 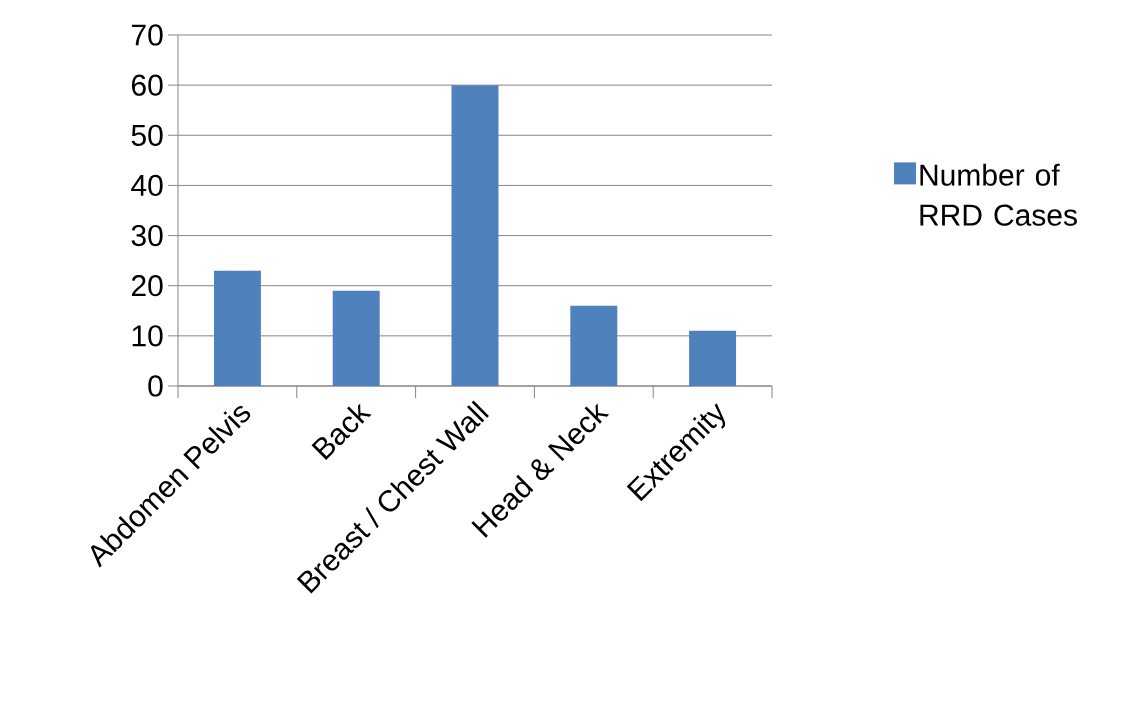 I want to click on y-tick-label: 10, so click(x=147, y=336).